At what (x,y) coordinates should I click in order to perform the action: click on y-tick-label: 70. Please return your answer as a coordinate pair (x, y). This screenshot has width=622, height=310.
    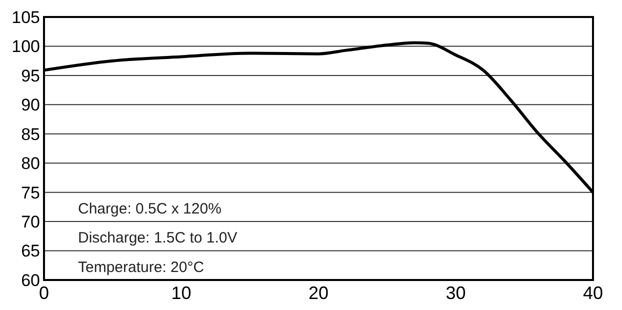
    Looking at the image, I should click on (30, 222).